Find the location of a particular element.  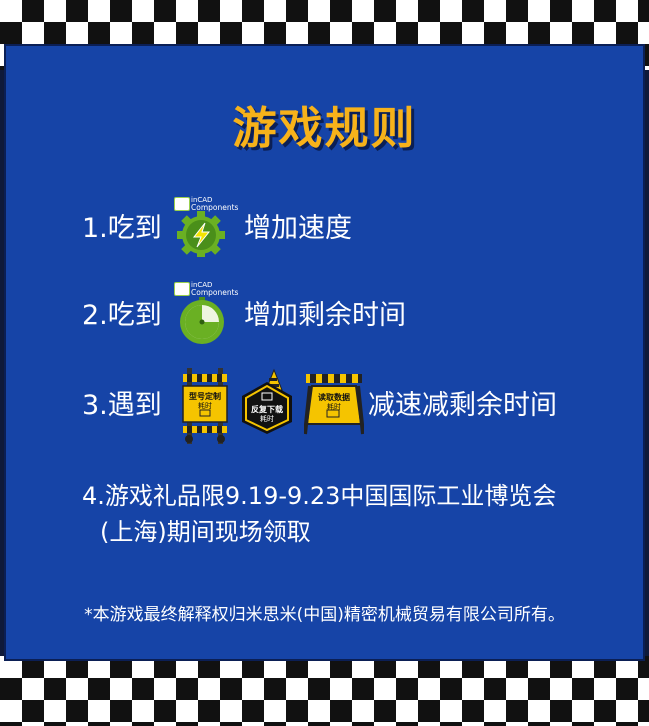

footnote: *本游戏最终解释权归米思米(中国)精密机械贸易有限公司所有。 is located at coordinates (324, 615).